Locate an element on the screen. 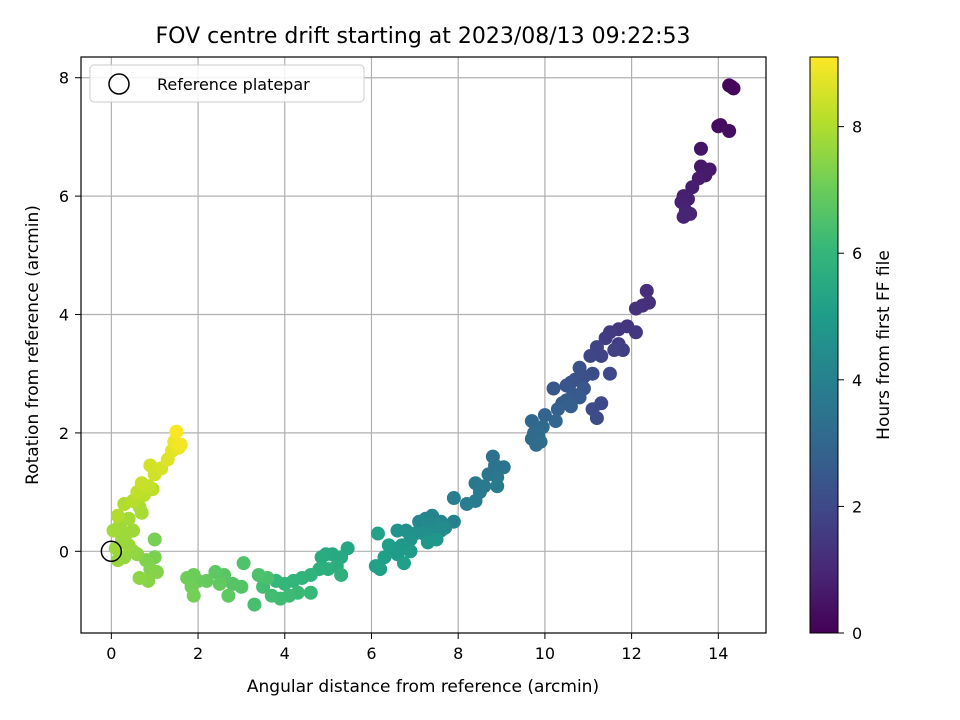 This screenshot has height=720, width=960. colorbar-label: Hours from first FF file is located at coordinates (884, 345).